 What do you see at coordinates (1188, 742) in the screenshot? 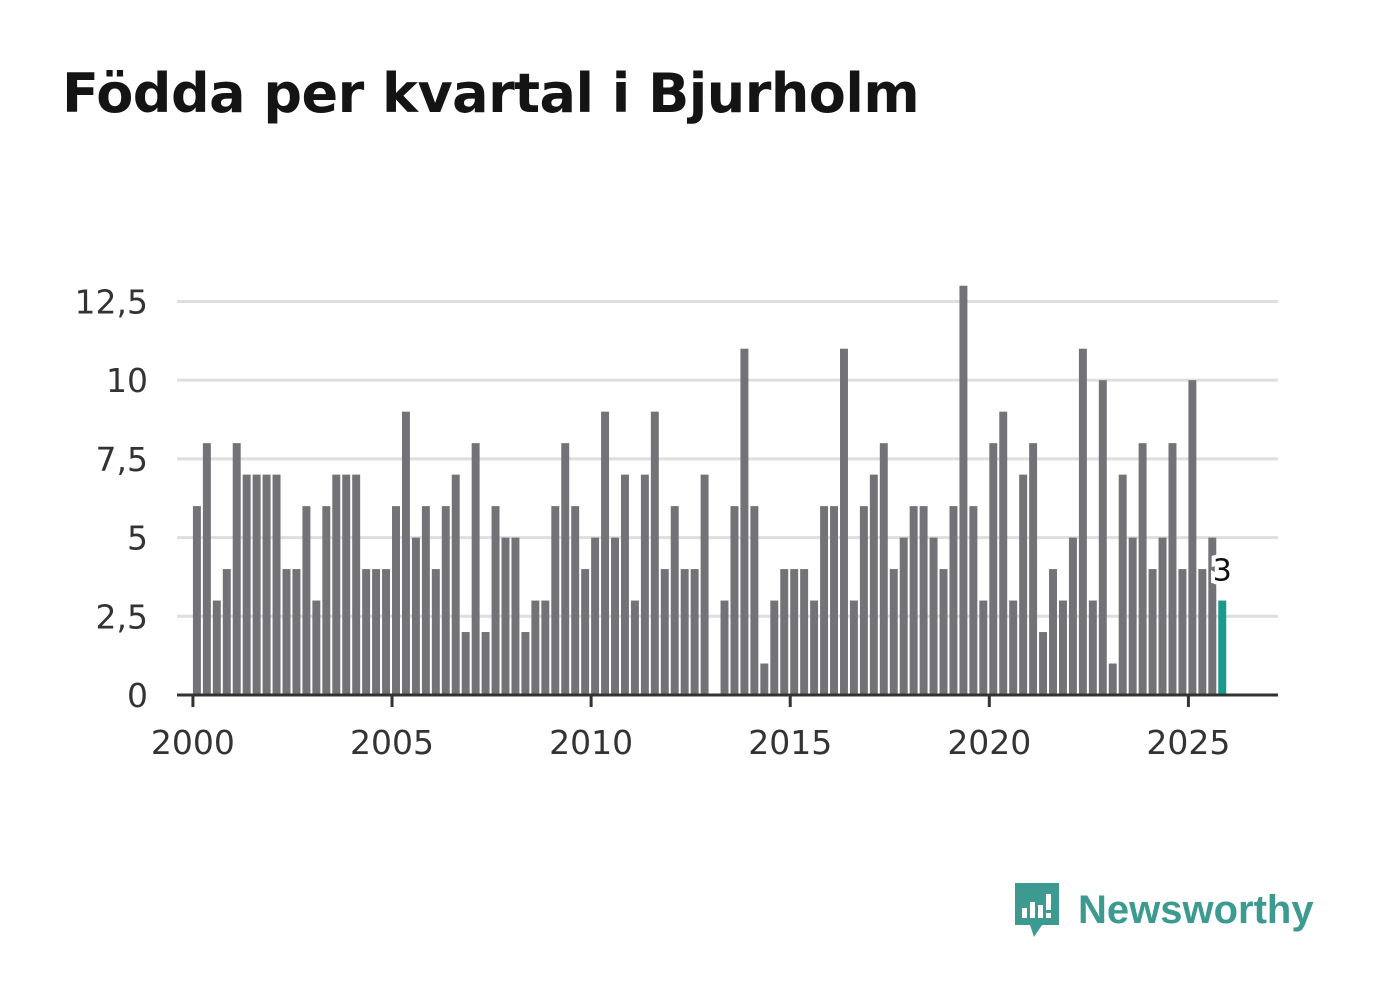
I see `x-tick-label: 2025` at bounding box center [1188, 742].